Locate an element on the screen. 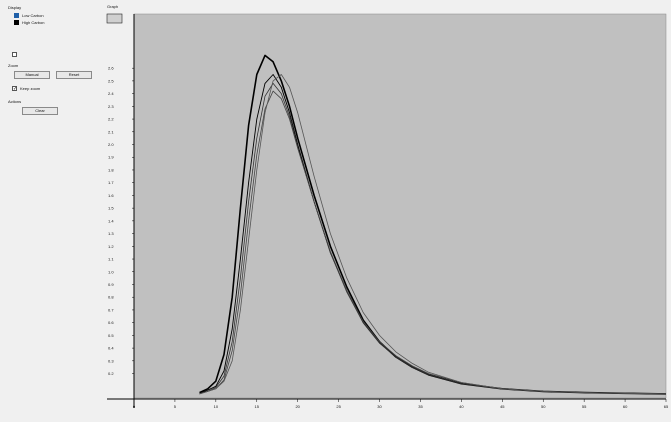  y-tick-label: 2.1 is located at coordinates (111, 131).